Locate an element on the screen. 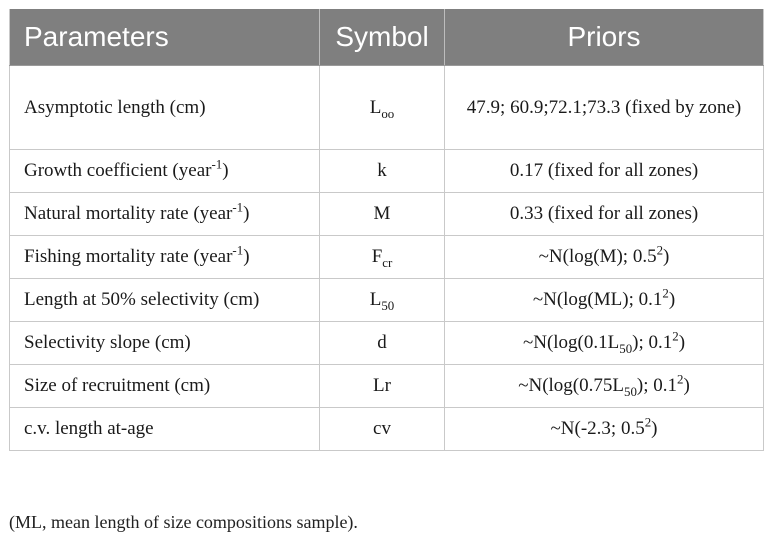 The height and width of the screenshot is (550, 772). prior-text: ~N(log(0.75L is located at coordinates (571, 386).